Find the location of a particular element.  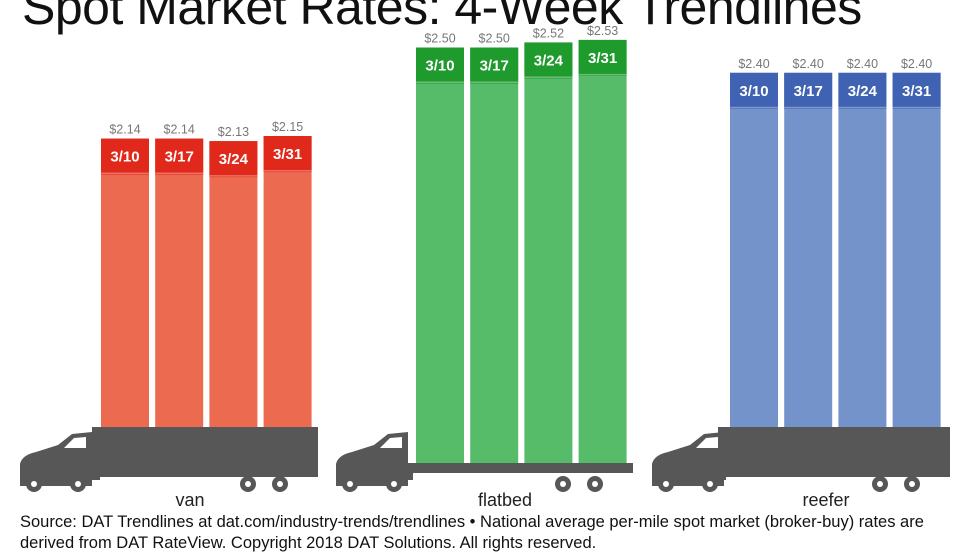

value-label: $2.52 is located at coordinates (548, 33).